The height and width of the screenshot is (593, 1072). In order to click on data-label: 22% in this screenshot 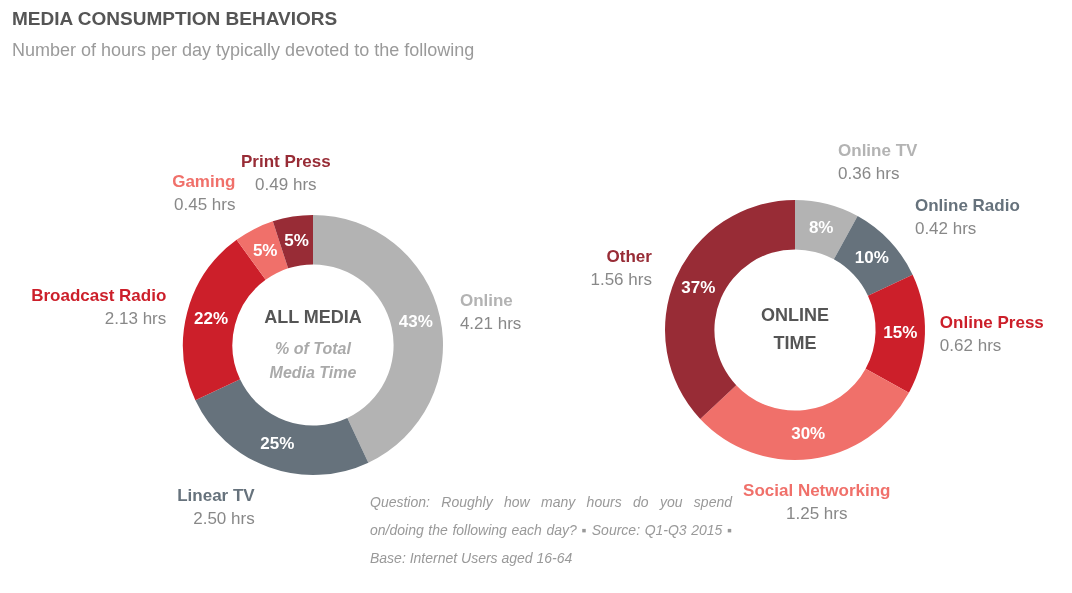, I will do `click(211, 318)`.